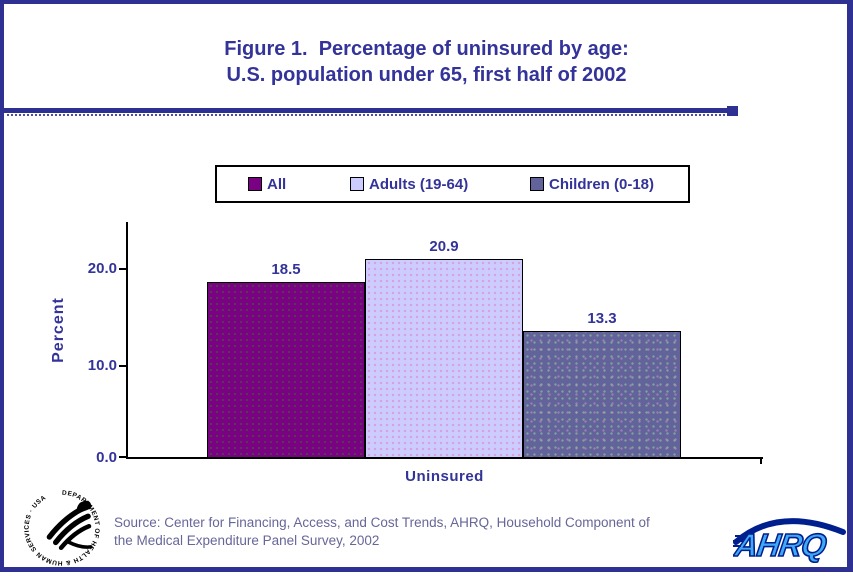  What do you see at coordinates (69, 527) in the screenshot?
I see `hhs-eagle-icon` at bounding box center [69, 527].